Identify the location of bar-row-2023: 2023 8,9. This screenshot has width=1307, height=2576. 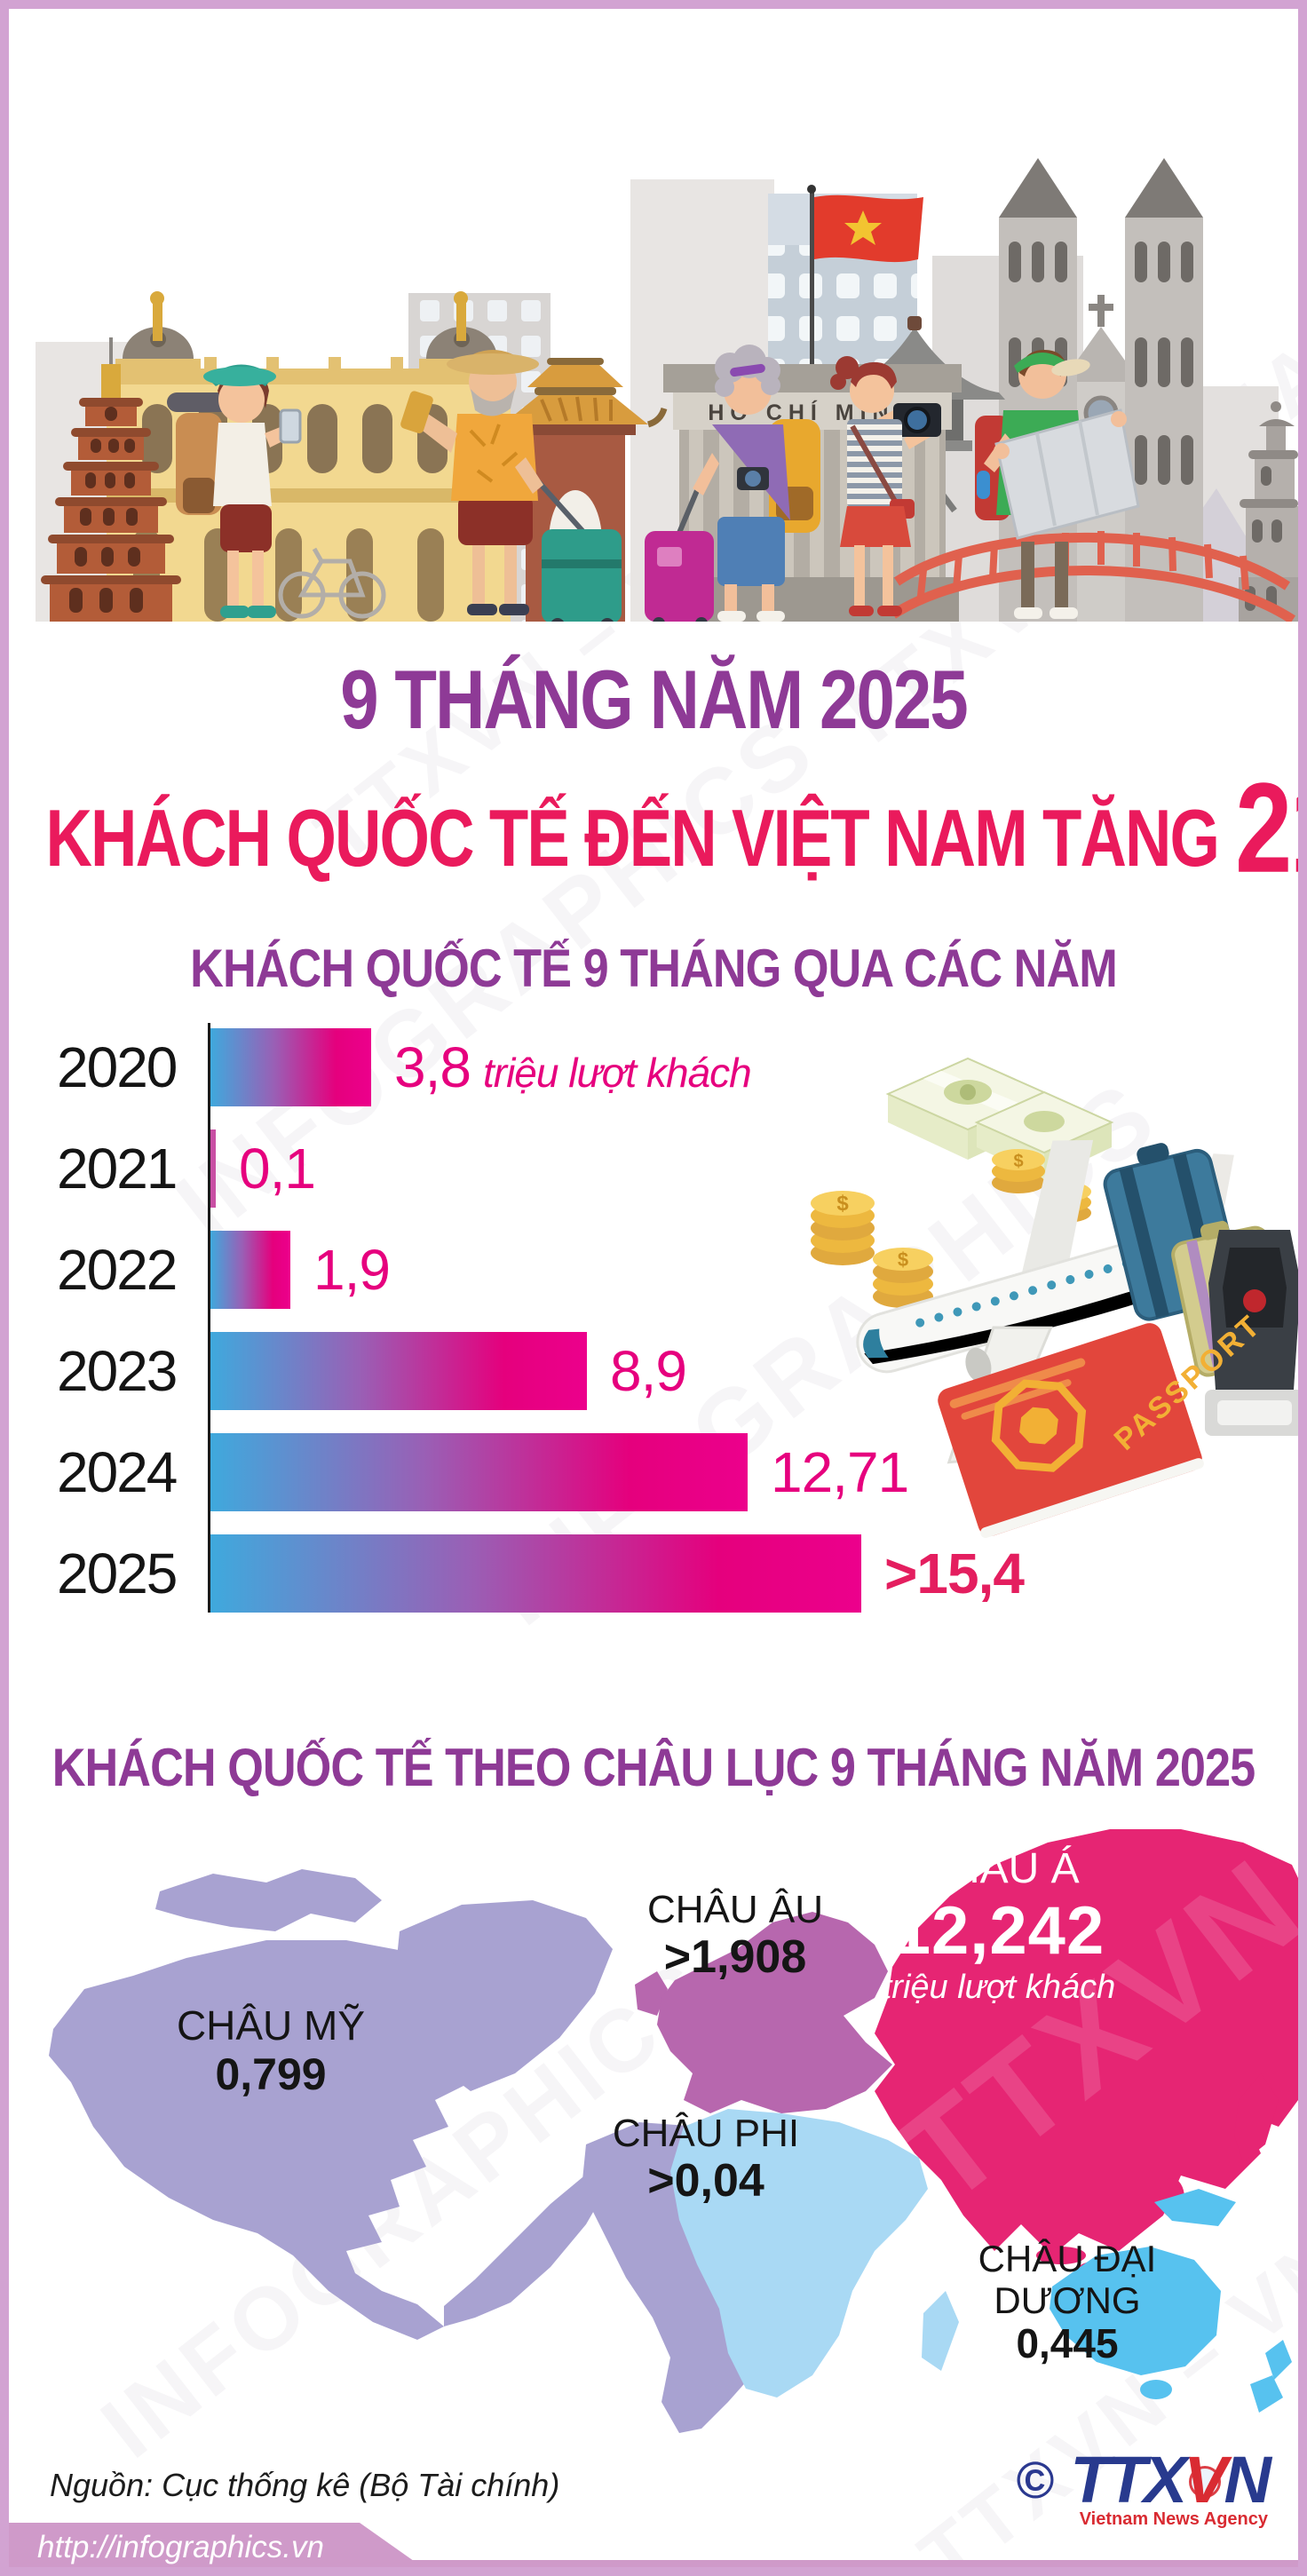
(506, 1371).